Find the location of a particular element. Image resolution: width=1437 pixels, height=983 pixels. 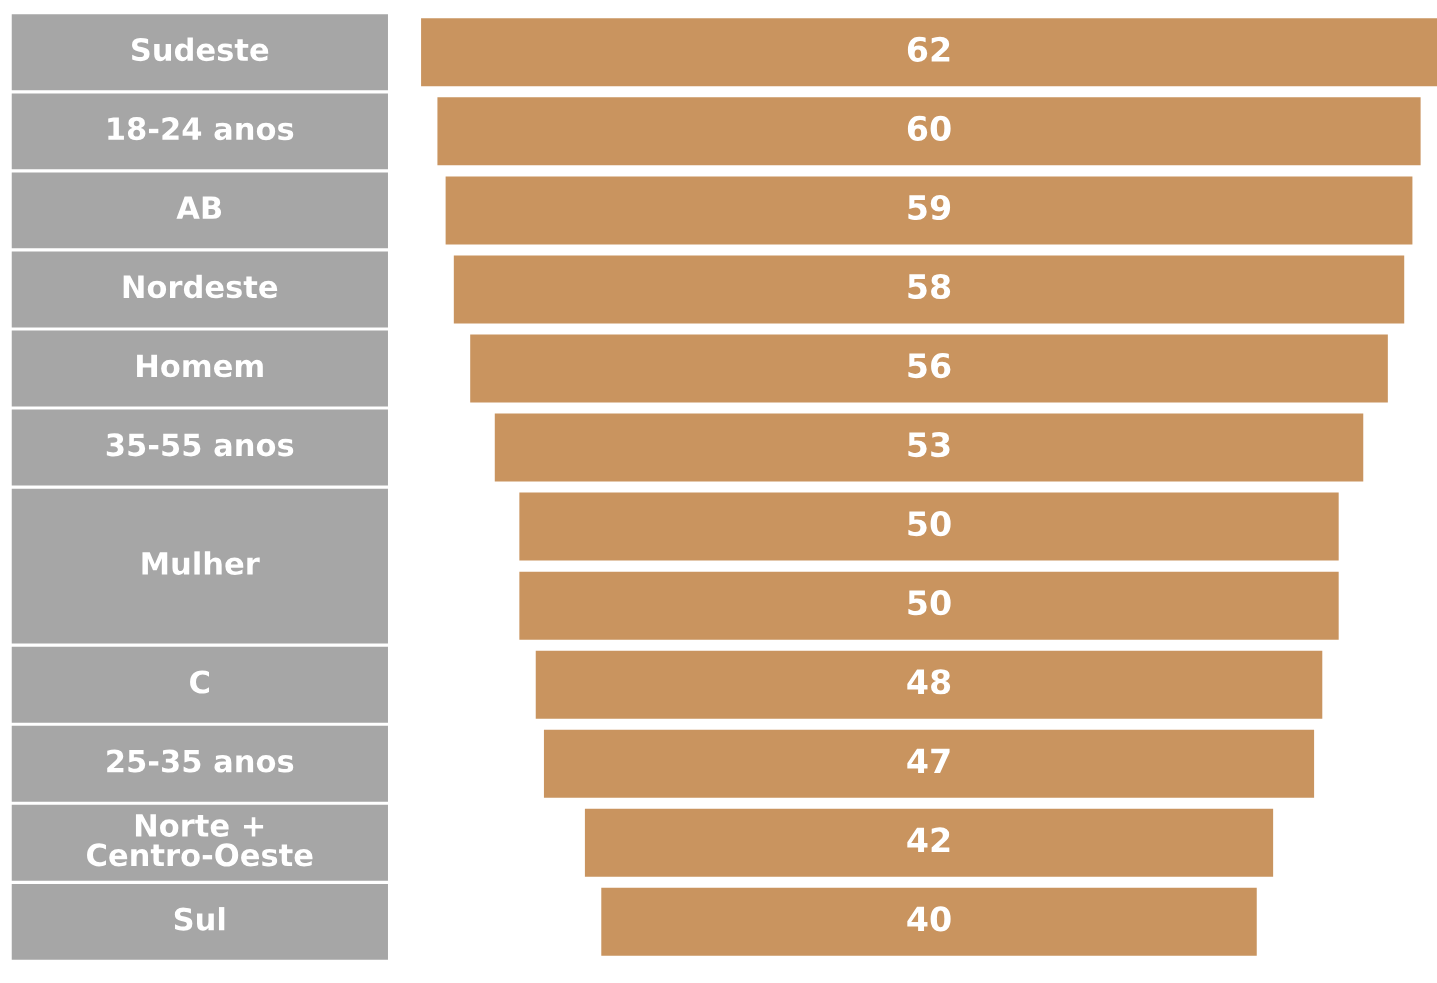

category-label: 25-35 anos is located at coordinates (200, 761).